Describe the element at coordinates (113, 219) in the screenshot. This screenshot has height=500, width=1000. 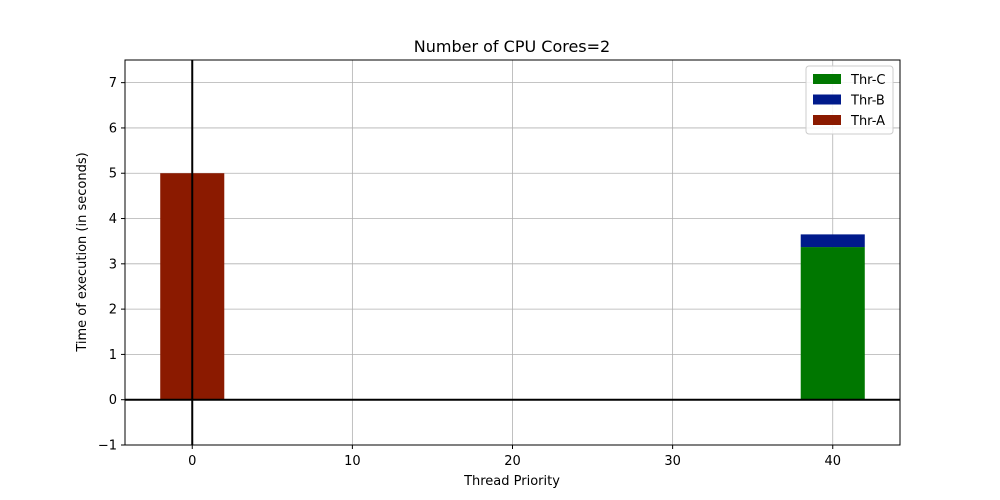
I see `y-tick-label: 4` at that location.